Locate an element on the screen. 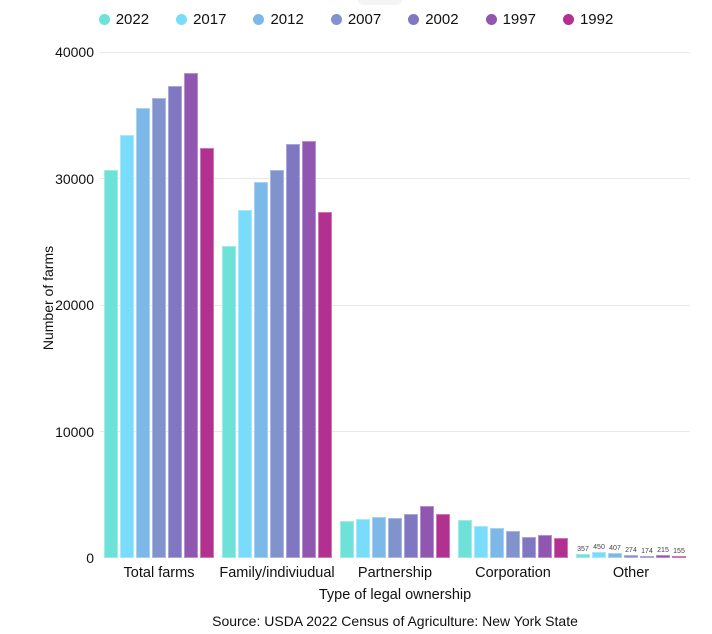 This screenshot has width=712, height=634. legend: 2022 2017 2012 2007 2002 1997 1992 is located at coordinates (356, 19).